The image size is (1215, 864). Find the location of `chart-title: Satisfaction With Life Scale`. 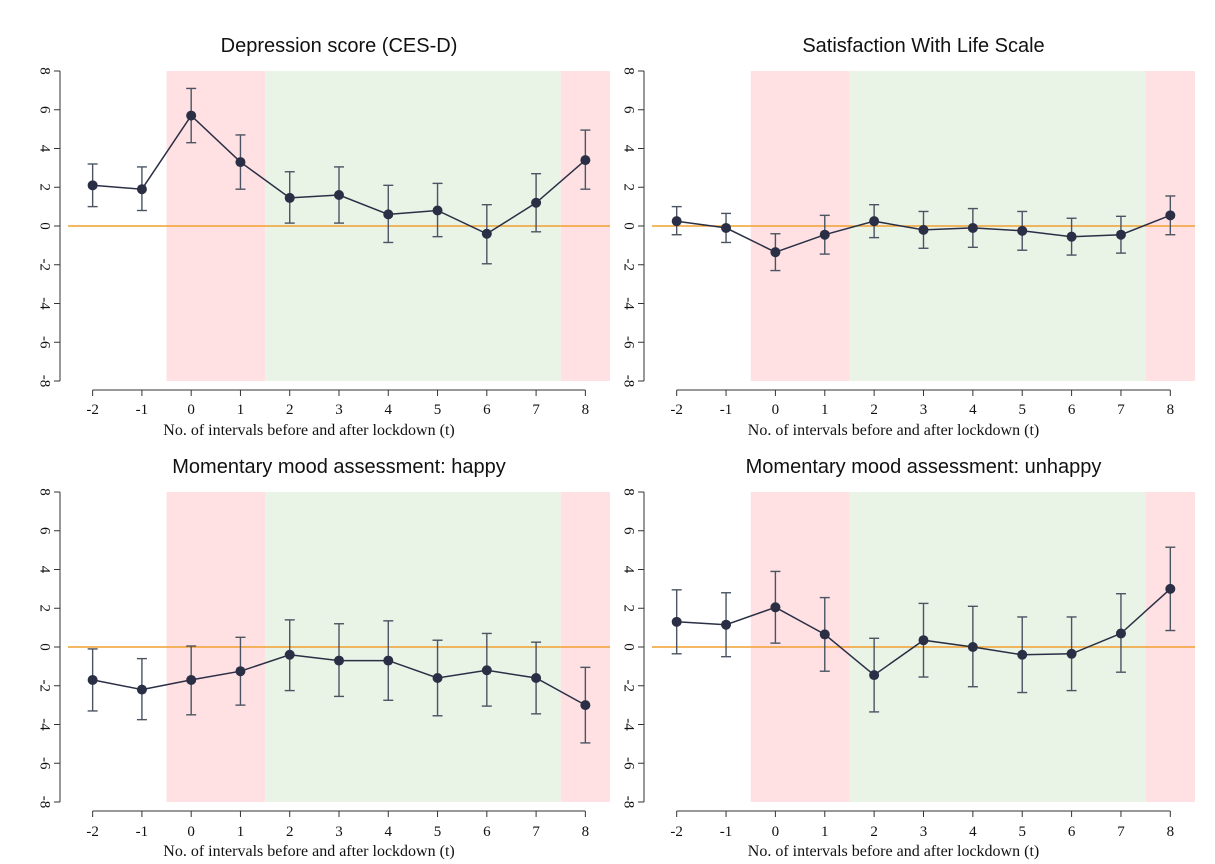

chart-title: Satisfaction With Life Scale is located at coordinates (923, 46).